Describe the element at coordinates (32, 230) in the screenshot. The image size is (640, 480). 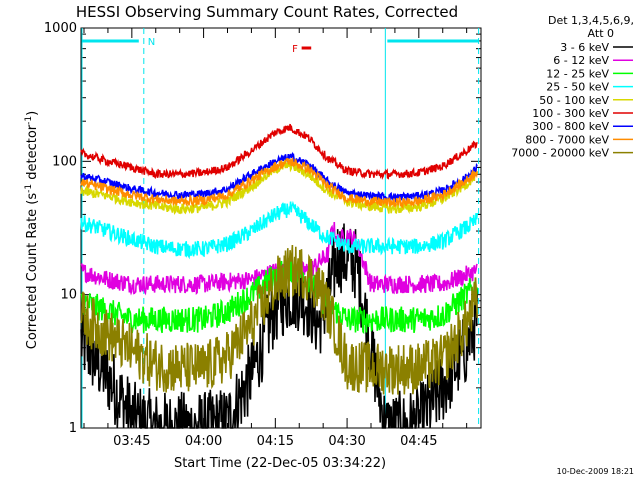
I see `y-axis-label: Corrected Count Rate (s-1 detector-1)` at that location.